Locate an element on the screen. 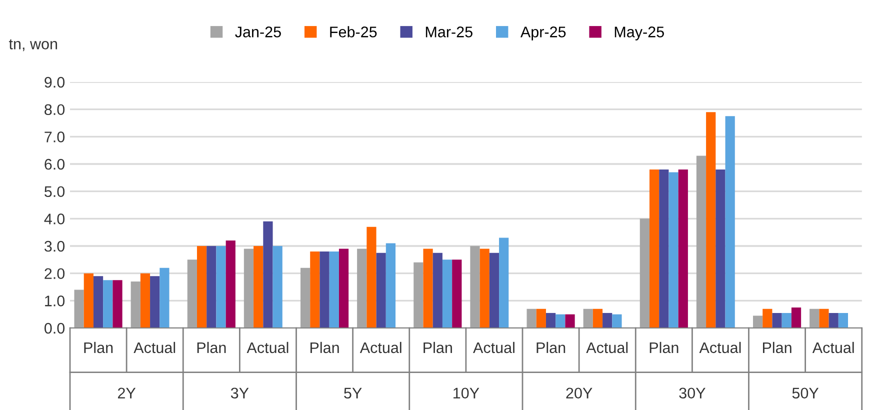 This screenshot has width=875, height=410. y-tick-label: 7.0 is located at coordinates (54, 137).